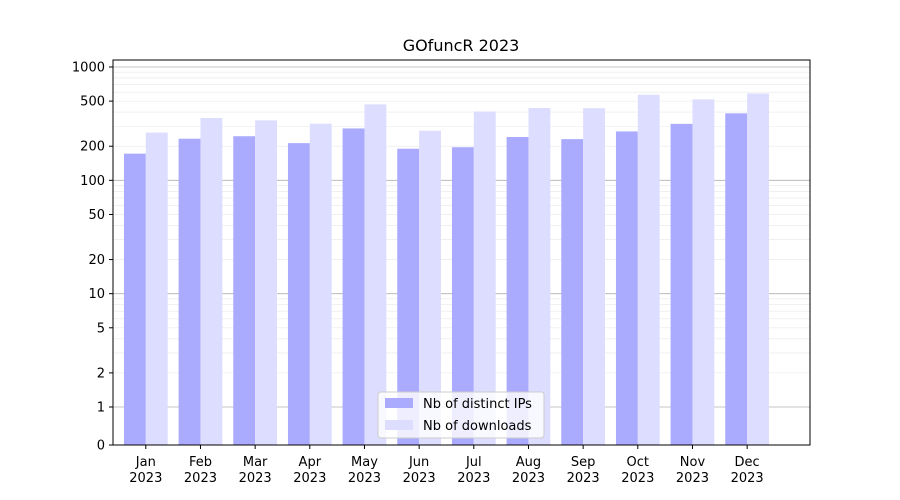 The image size is (900, 500). I want to click on x-tick-label-month: Apr, so click(310, 462).